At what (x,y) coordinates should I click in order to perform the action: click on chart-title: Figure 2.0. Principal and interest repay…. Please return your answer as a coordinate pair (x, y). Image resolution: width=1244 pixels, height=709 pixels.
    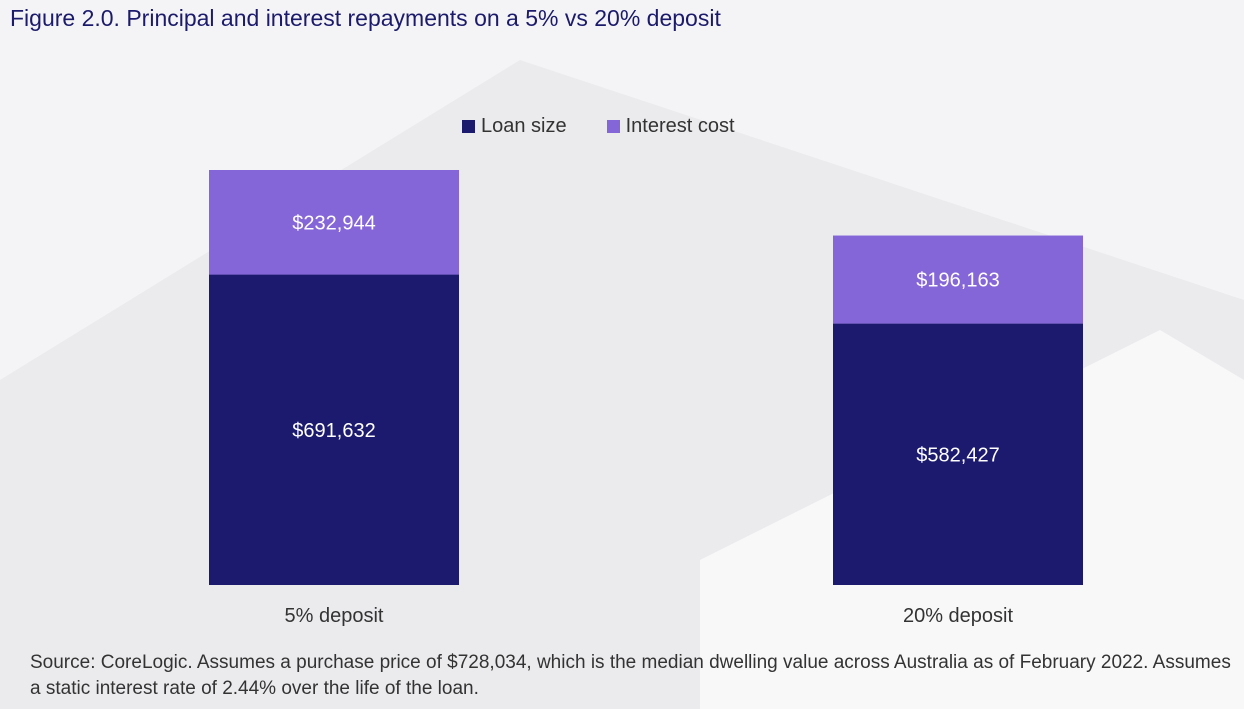
    Looking at the image, I should click on (365, 18).